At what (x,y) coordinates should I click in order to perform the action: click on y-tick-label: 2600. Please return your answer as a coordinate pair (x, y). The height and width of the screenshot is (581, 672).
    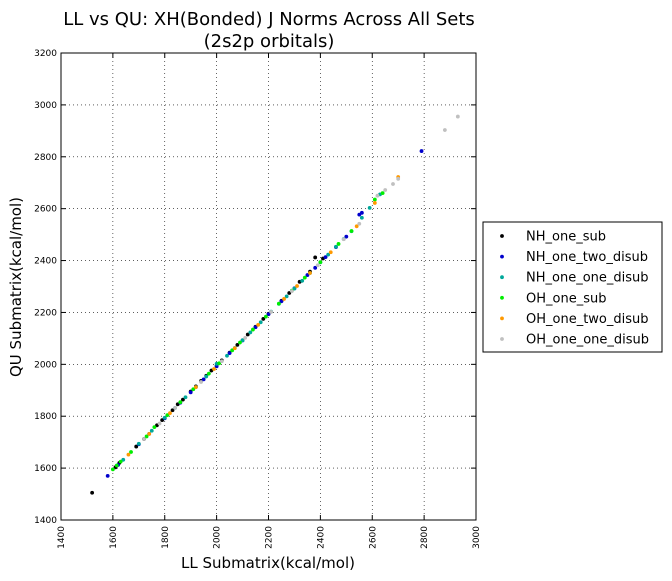
    Looking at the image, I should click on (45, 210).